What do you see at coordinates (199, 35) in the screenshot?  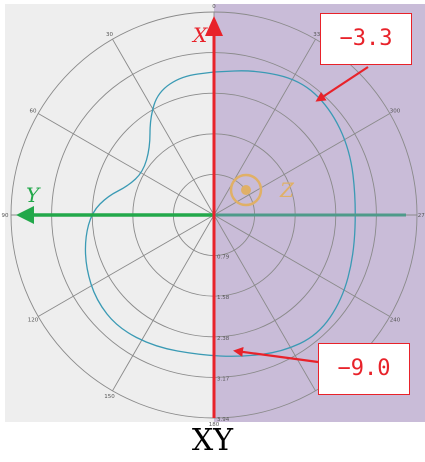 I see `x-axis-label: X` at bounding box center [199, 35].